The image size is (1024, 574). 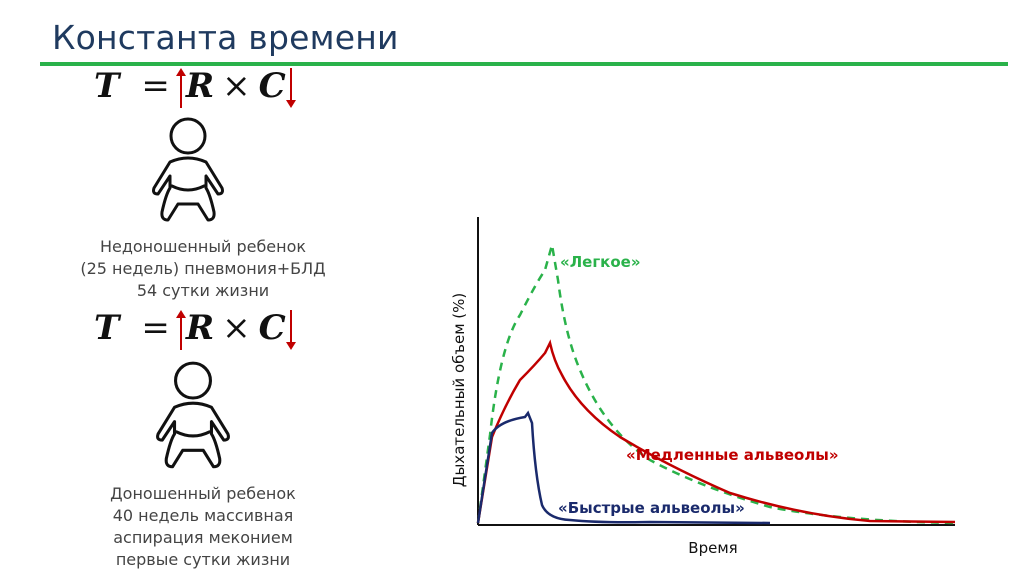 I want to click on series-label-slow-alveoli: «Медленные альвеолы», so click(x=732, y=455).